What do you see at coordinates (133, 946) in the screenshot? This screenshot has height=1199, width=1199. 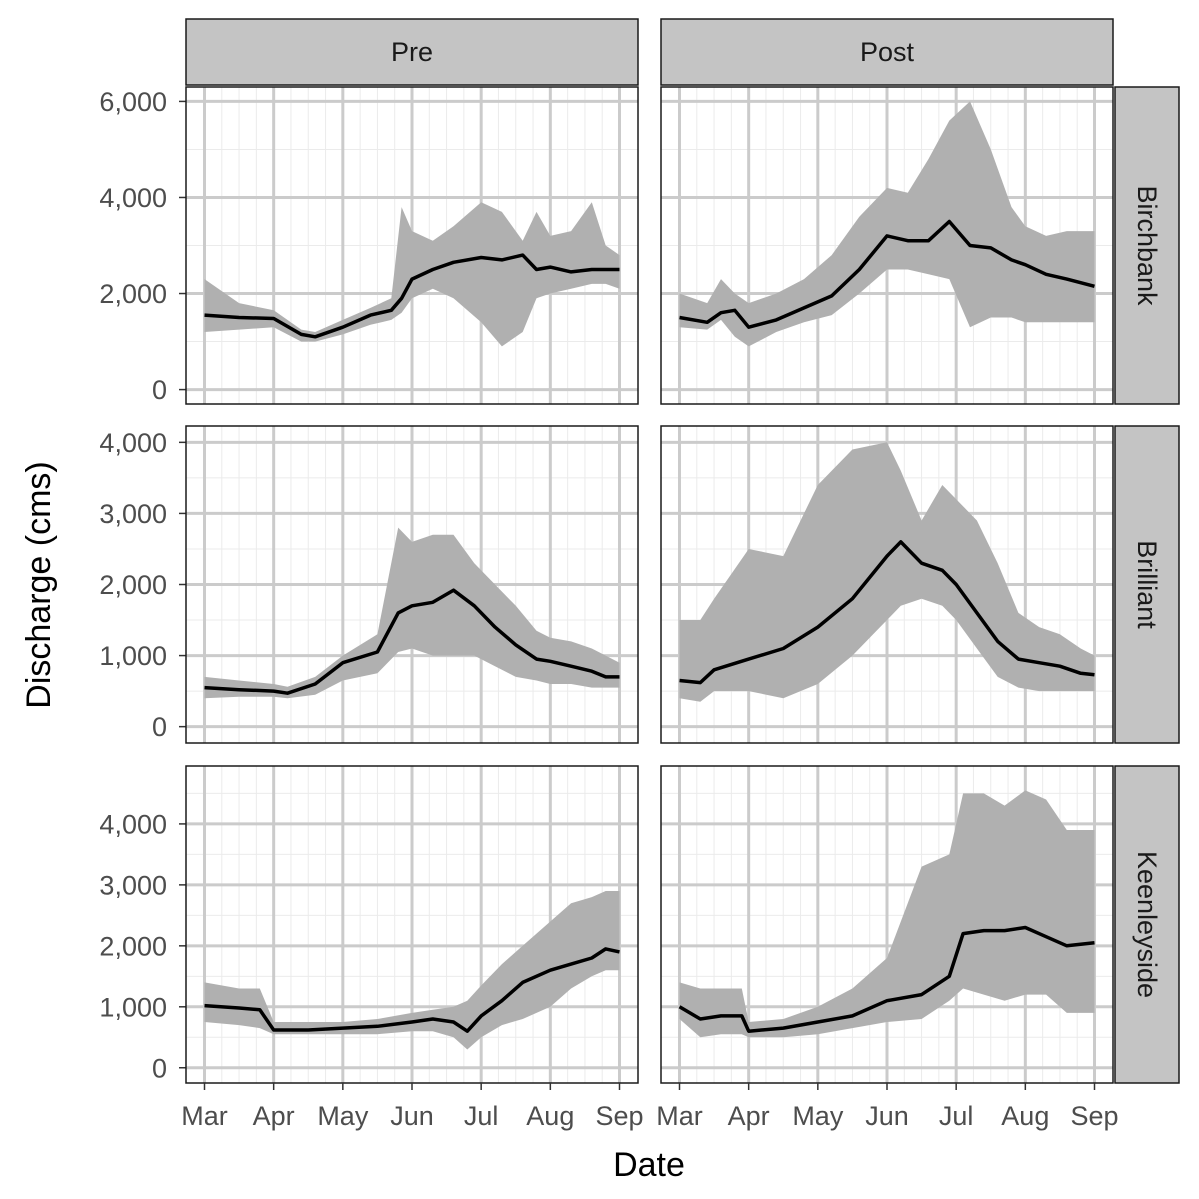 I see `y-tick-label-keenleyside-2000: 2,000` at bounding box center [133, 946].